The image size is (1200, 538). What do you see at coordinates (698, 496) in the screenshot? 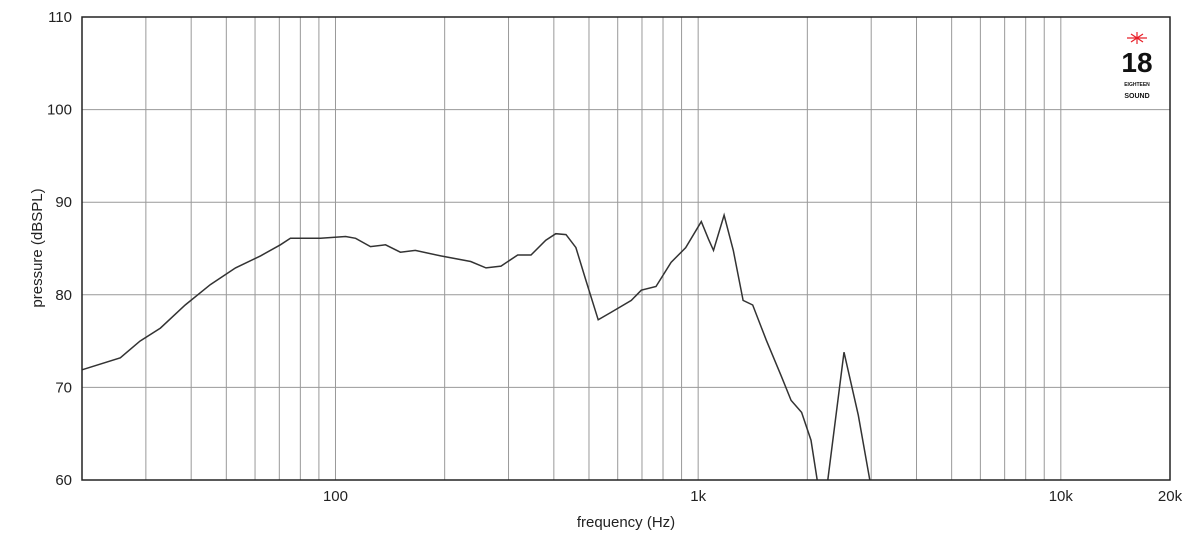
I see `x-tick-label: 1k` at bounding box center [698, 496].